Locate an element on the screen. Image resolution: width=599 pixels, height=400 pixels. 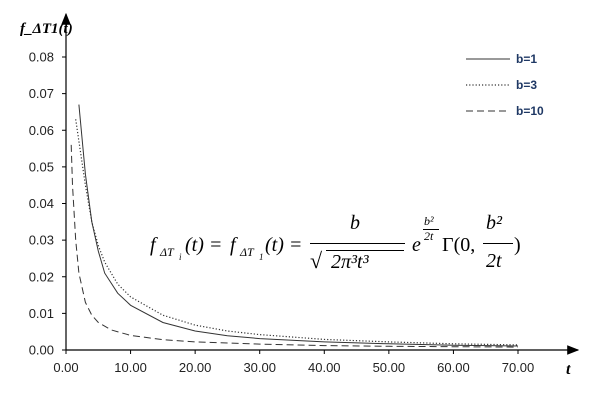
x-tick-label: 50.00 is located at coordinates (389, 367).